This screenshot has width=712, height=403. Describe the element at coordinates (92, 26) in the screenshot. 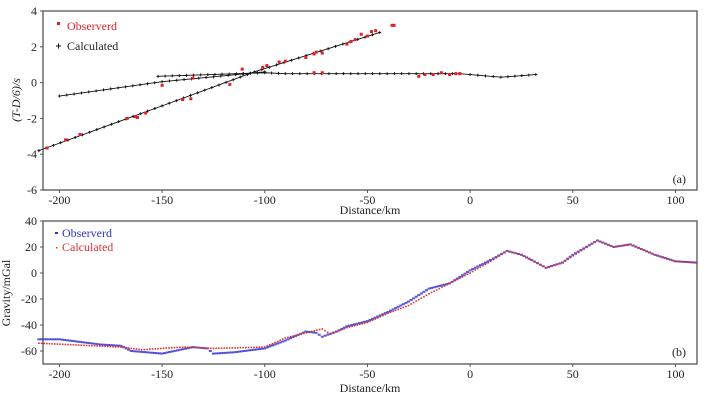

I see `legend-a-observed: Observerd` at that location.